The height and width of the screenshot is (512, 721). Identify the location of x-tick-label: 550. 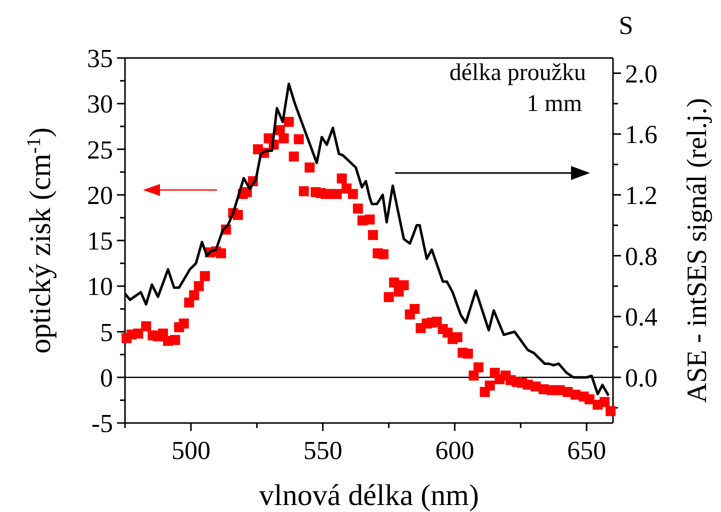
(322, 450).